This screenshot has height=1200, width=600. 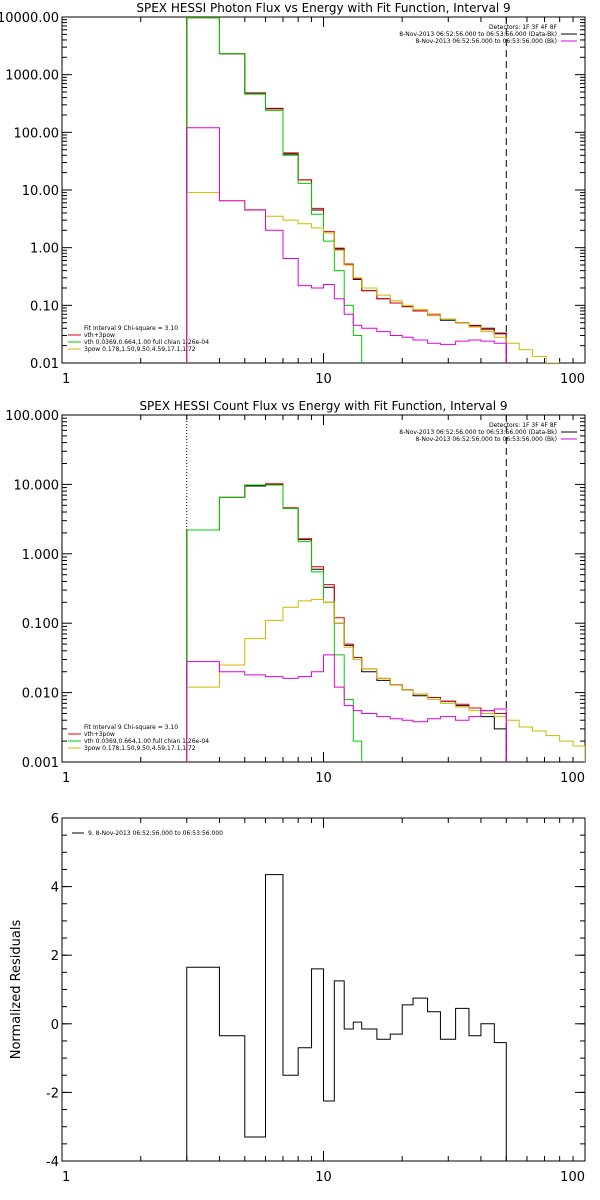 What do you see at coordinates (40, 555) in the screenshot?
I see `y-tick-label: 1.000` at bounding box center [40, 555].